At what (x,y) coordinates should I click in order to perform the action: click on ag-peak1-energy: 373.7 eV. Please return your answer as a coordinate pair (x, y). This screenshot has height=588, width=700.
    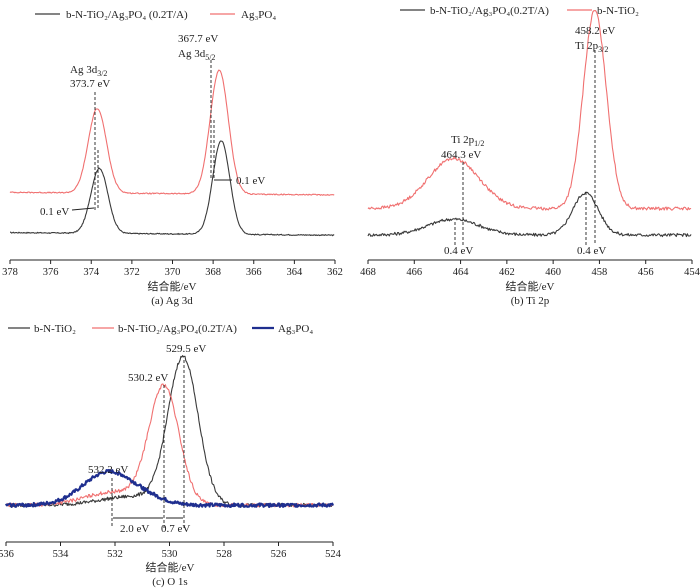
    Looking at the image, I should click on (90, 84).